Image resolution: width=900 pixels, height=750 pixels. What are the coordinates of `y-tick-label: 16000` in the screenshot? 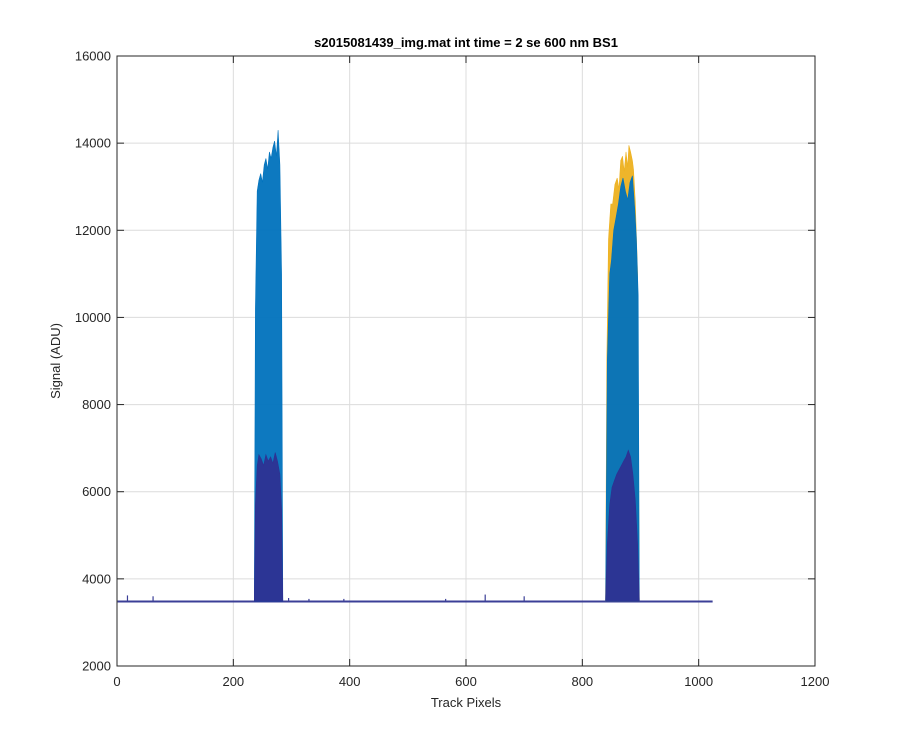 It's located at (93, 56).